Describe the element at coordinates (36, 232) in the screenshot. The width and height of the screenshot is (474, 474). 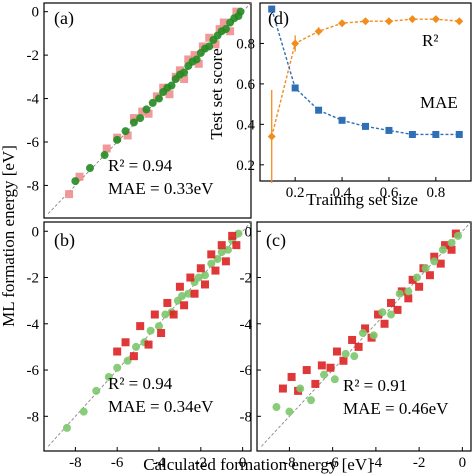
I see `panel-b-ytick-label: 0` at that location.